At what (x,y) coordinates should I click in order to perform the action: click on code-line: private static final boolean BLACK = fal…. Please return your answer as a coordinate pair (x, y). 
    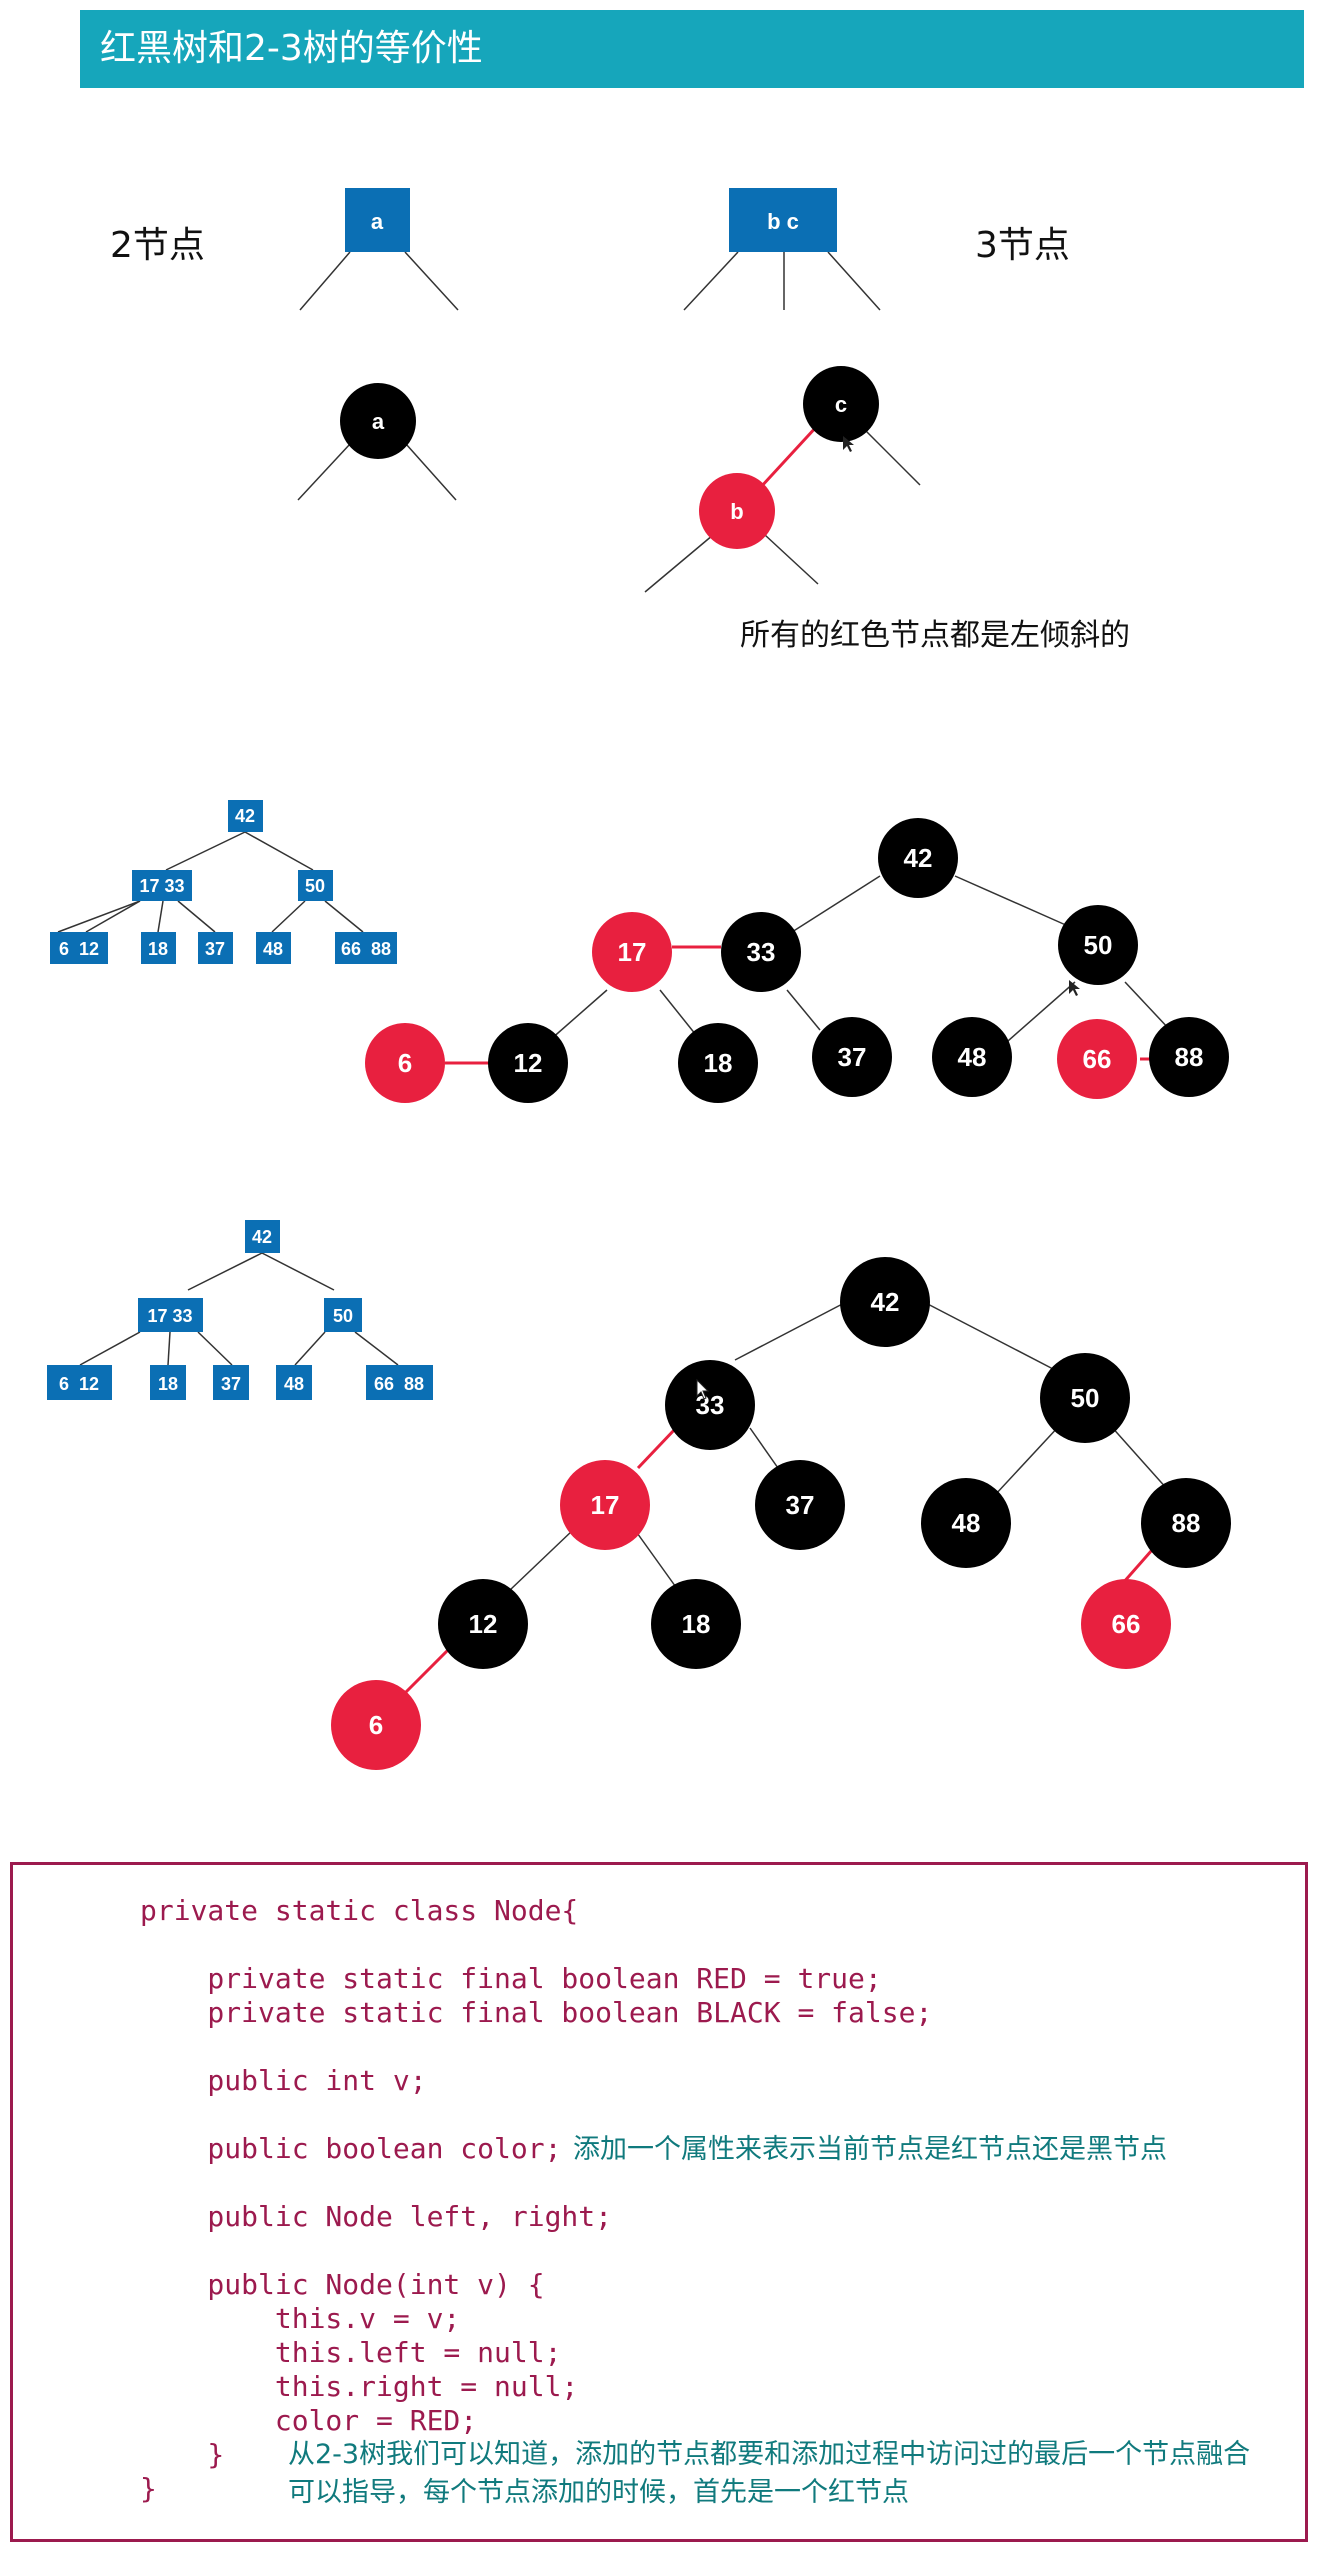
    Looking at the image, I should click on (536, 2012).